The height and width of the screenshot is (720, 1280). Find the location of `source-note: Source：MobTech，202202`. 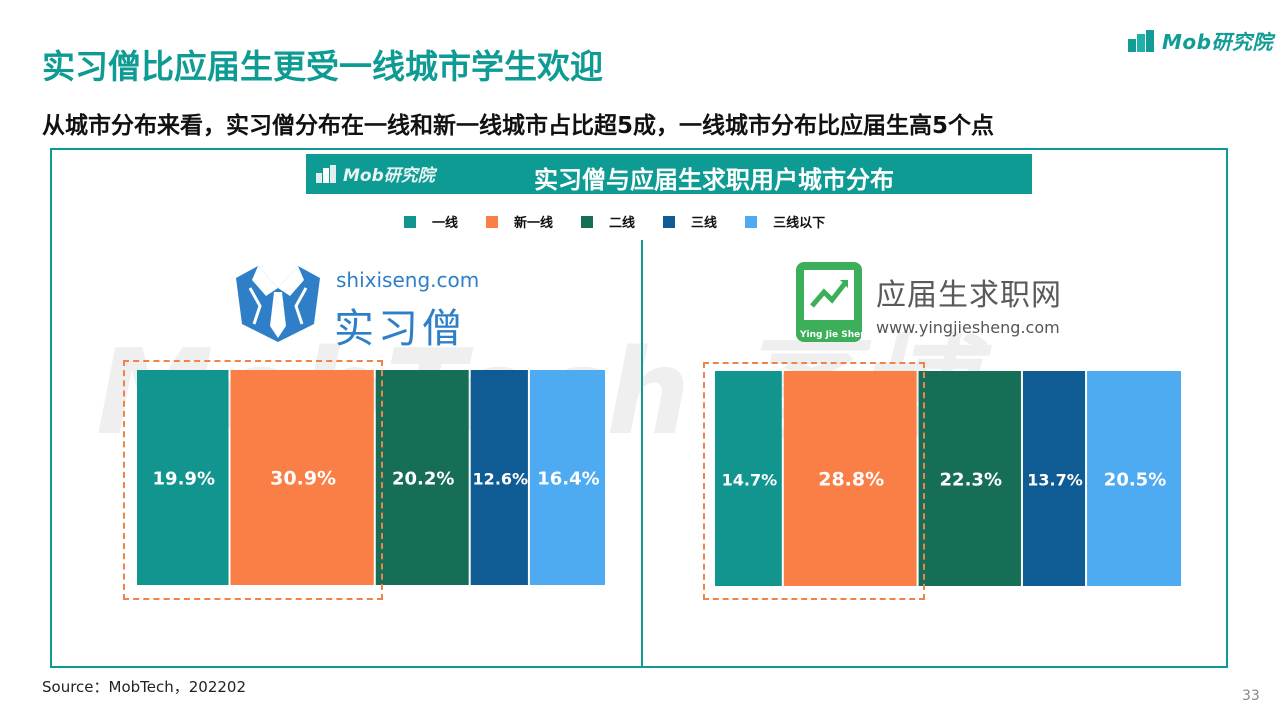

source-note: Source：MobTech，202202 is located at coordinates (144, 687).